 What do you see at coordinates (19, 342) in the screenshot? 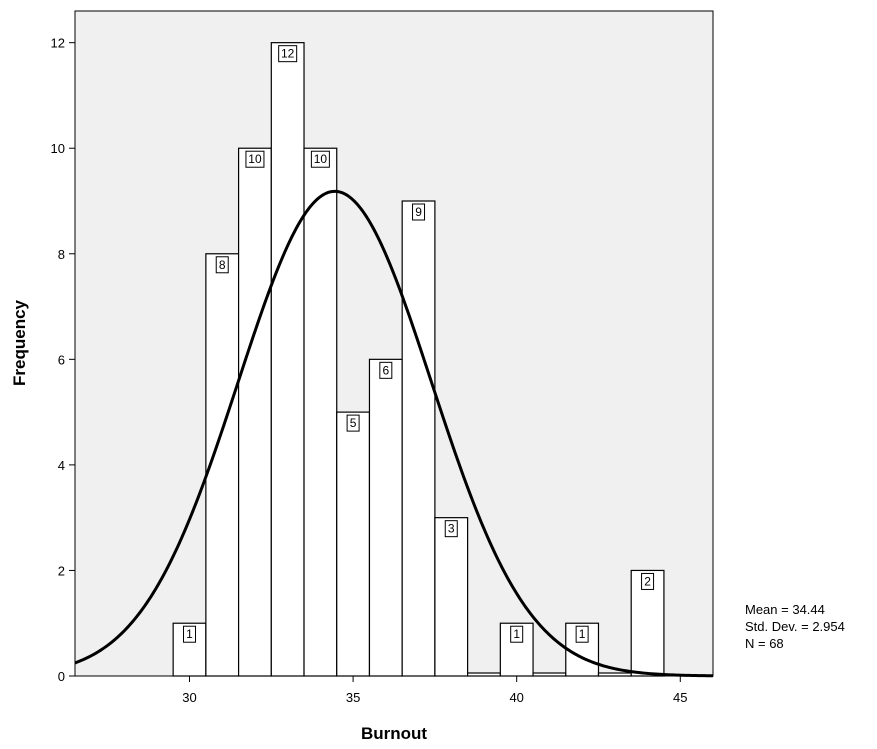
I see `y-axis-title: Frequency` at bounding box center [19, 342].